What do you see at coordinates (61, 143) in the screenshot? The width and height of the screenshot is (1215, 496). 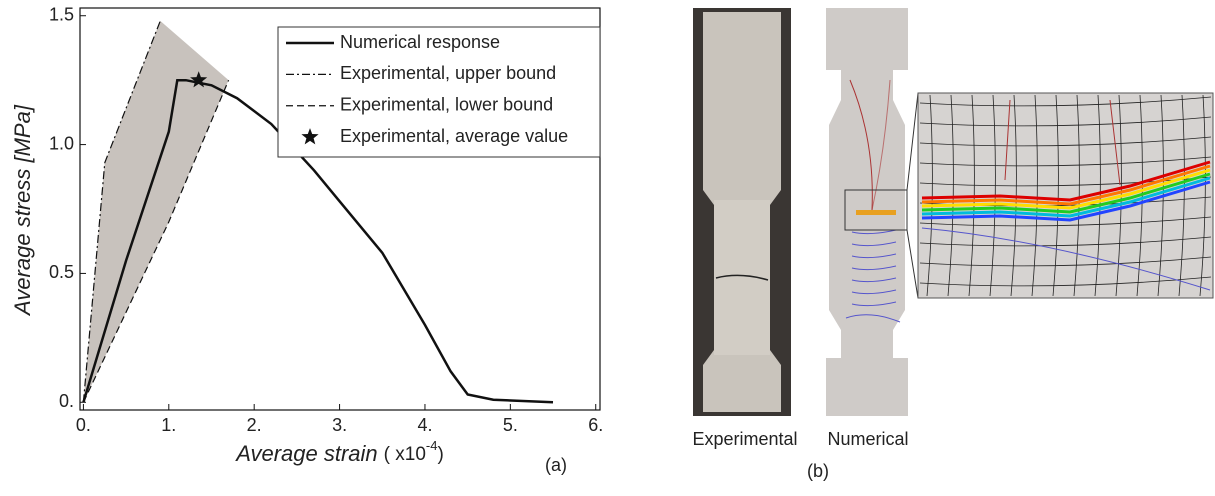 I see `y-tick-label: 1.0` at bounding box center [61, 143].